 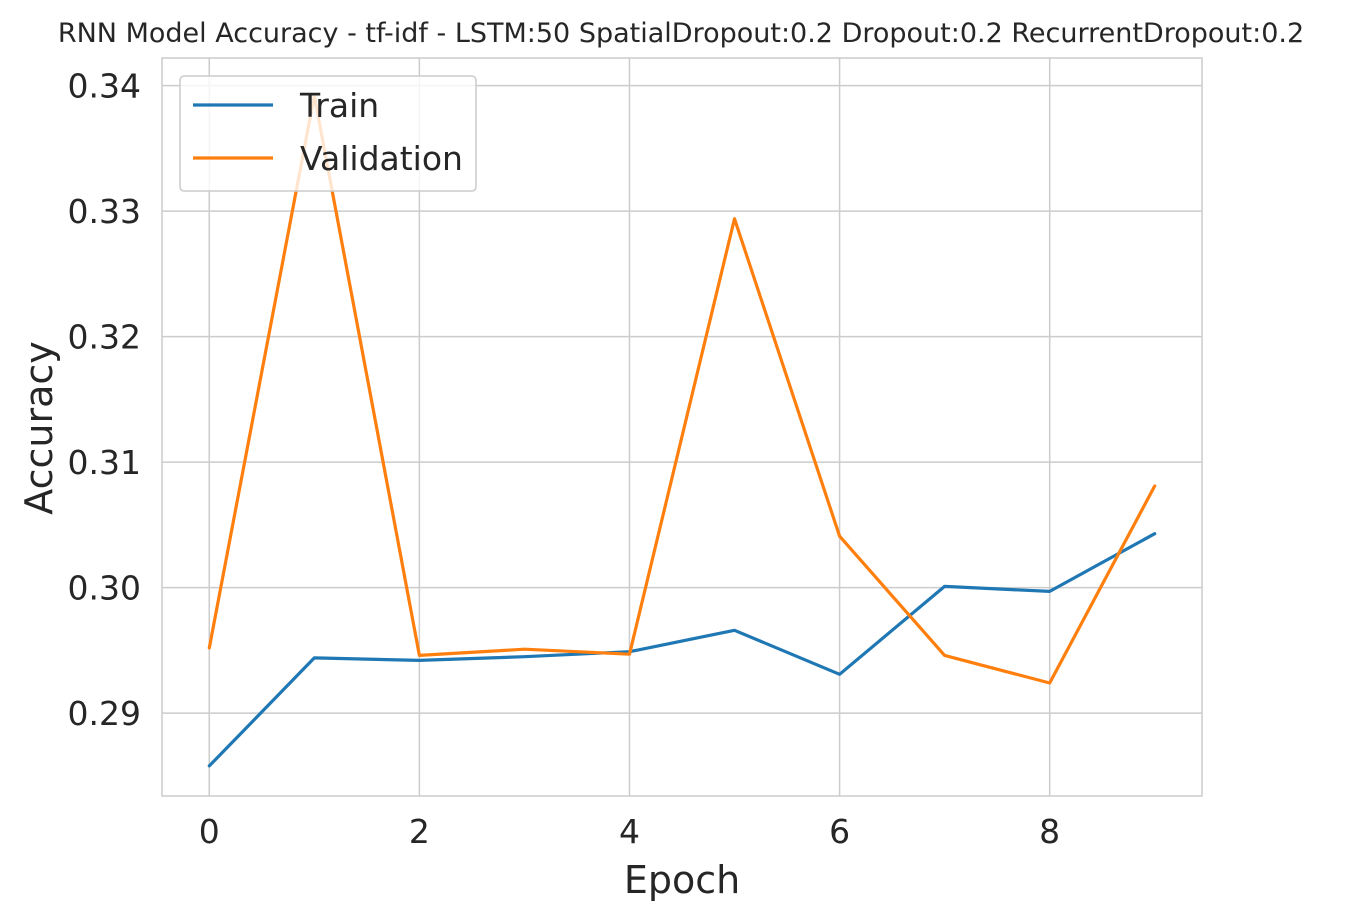 What do you see at coordinates (104, 337) in the screenshot?
I see `y-tick-label: 0.32` at bounding box center [104, 337].